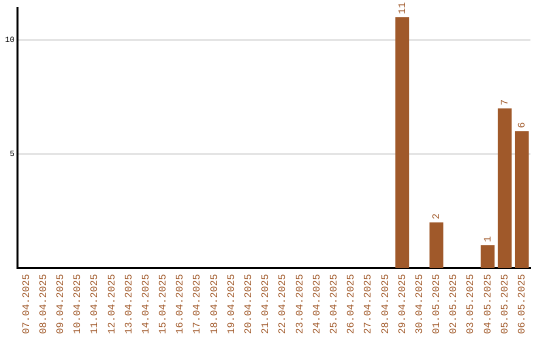  Describe the element at coordinates (488, 239) in the screenshot. I see `data-label: 1` at that location.